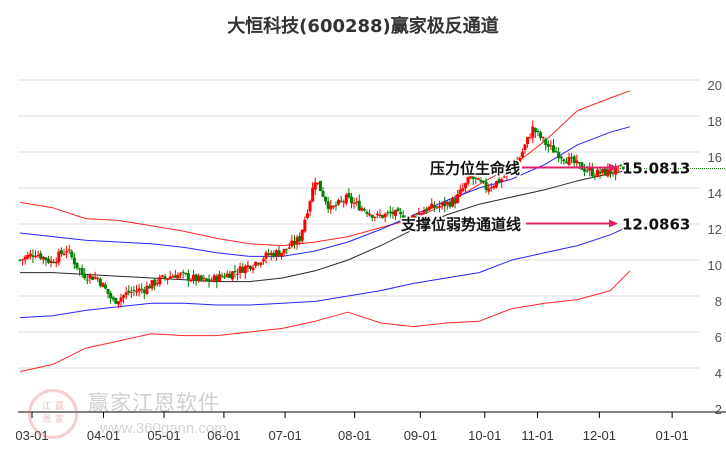 This screenshot has width=726, height=450. What do you see at coordinates (223, 435) in the screenshot?
I see `x-tick-label: 06-01` at bounding box center [223, 435].